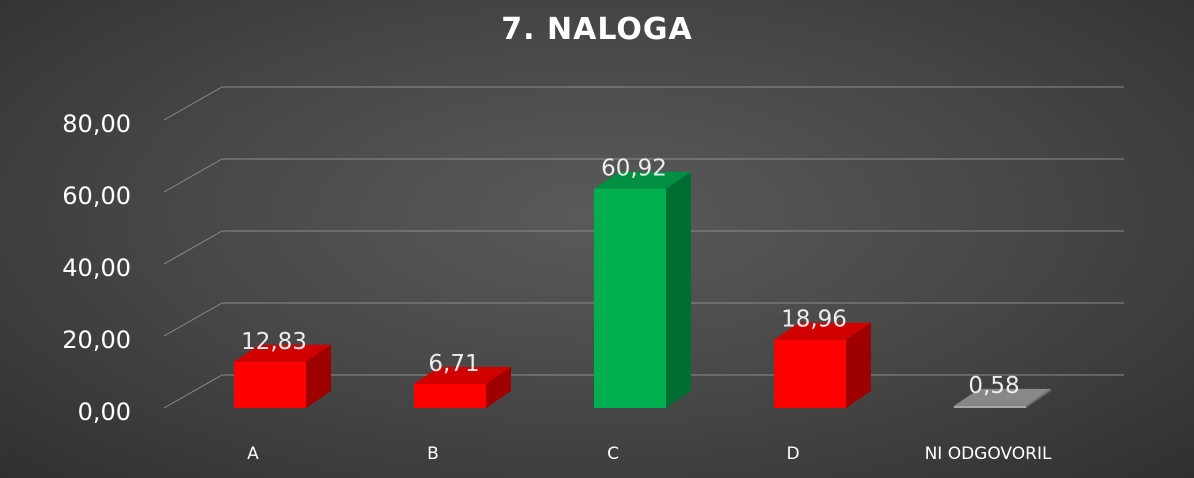 Image resolution: width=1194 pixels, height=478 pixels. Describe the element at coordinates (993, 386) in the screenshot. I see `data-label: 0,58` at that location.